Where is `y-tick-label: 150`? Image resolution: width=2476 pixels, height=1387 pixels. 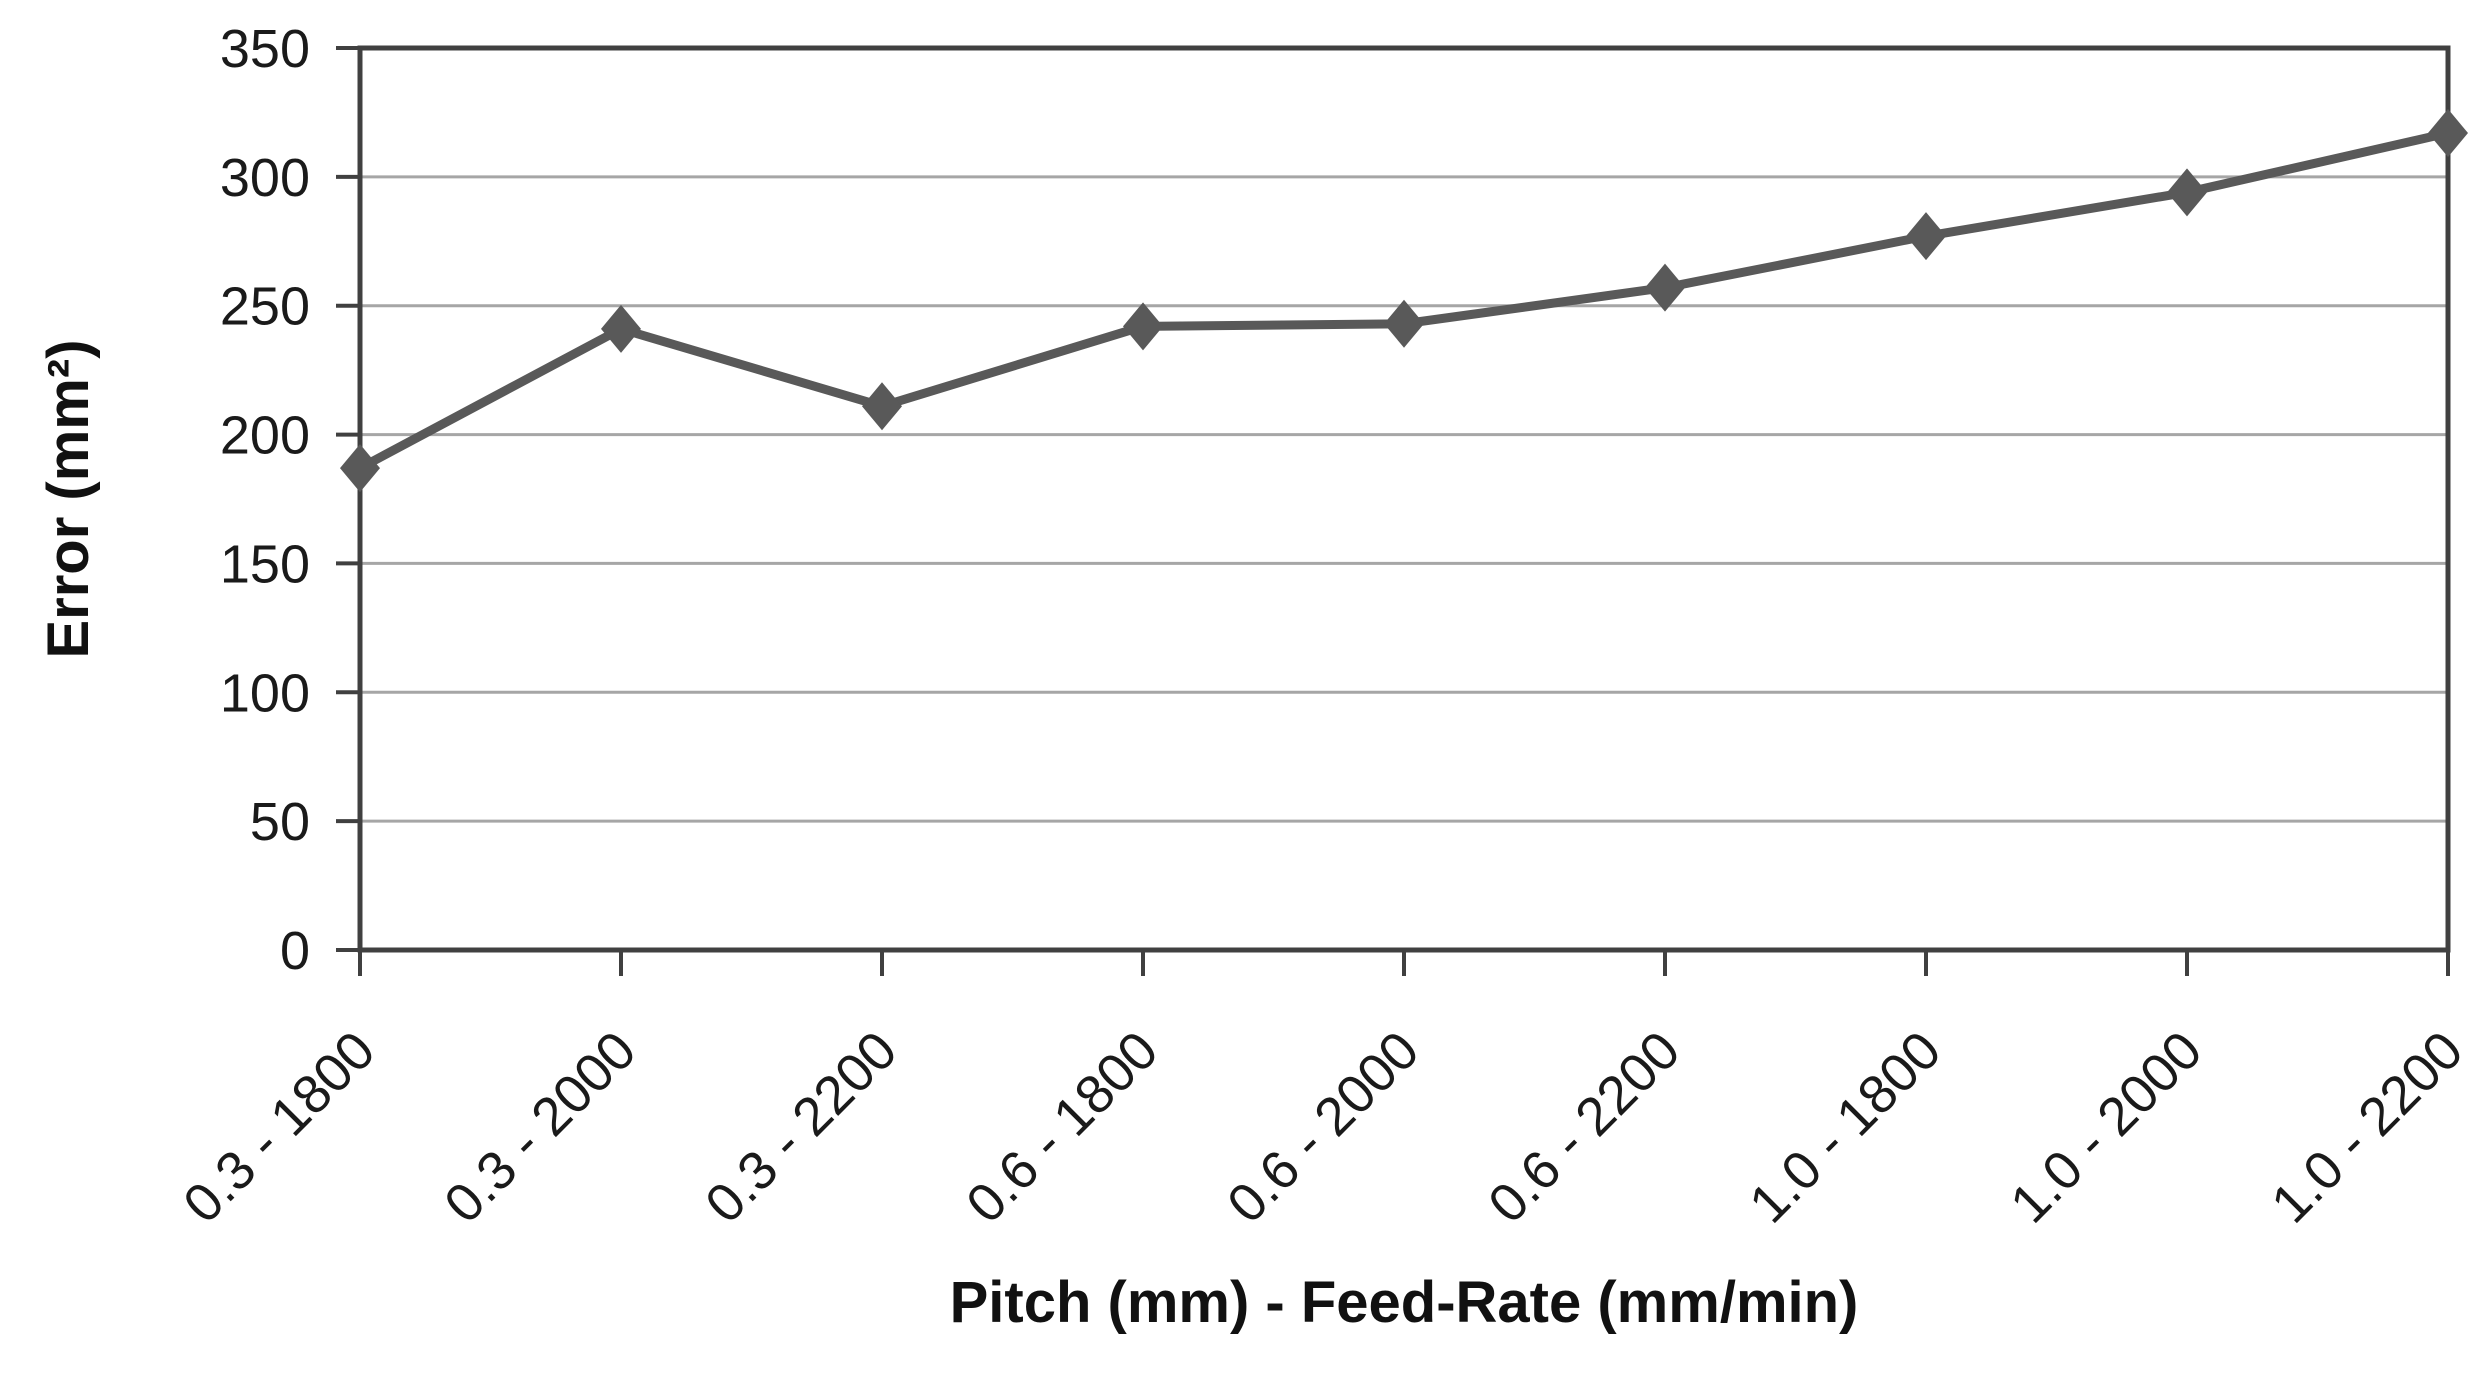
y-tick-label: 150 is located at coordinates (265, 564).